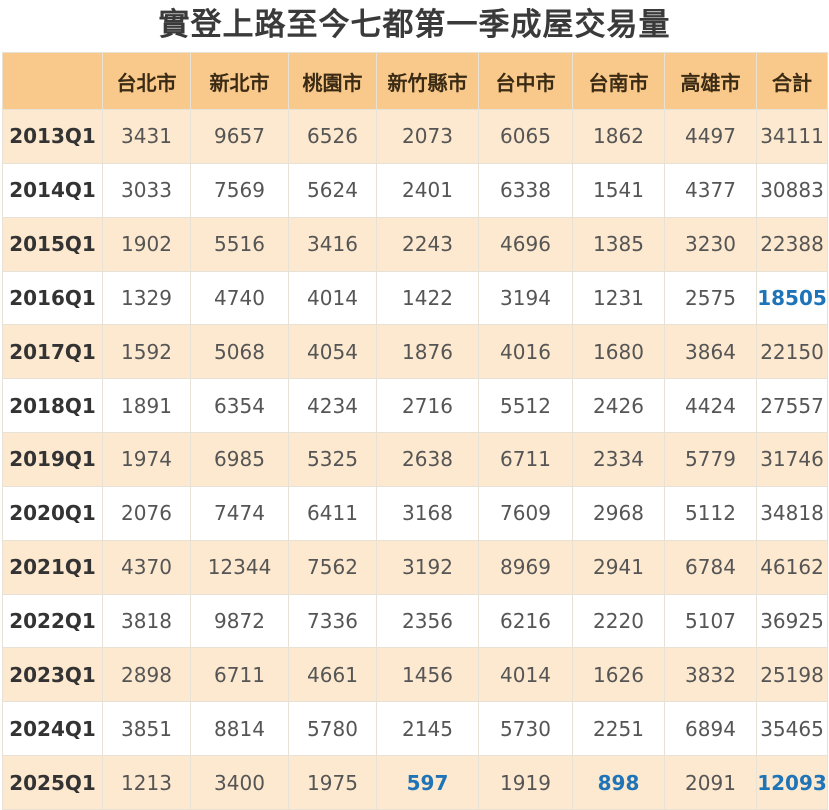  I want to click on table-cell: 6216, so click(525, 621).